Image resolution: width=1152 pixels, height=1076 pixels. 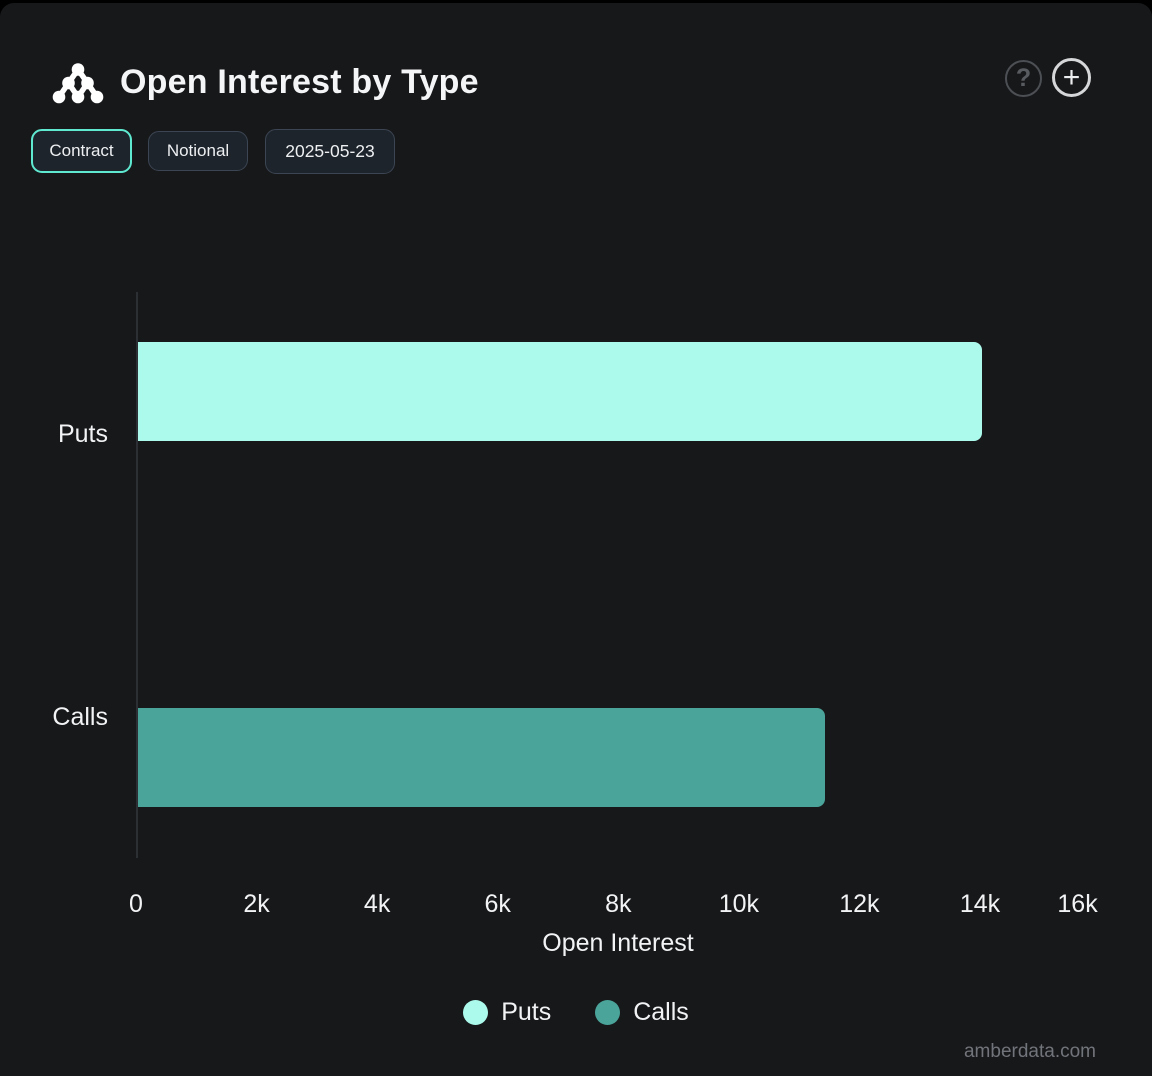 I want to click on x-axis-title: Open Interest, so click(x=618, y=943).